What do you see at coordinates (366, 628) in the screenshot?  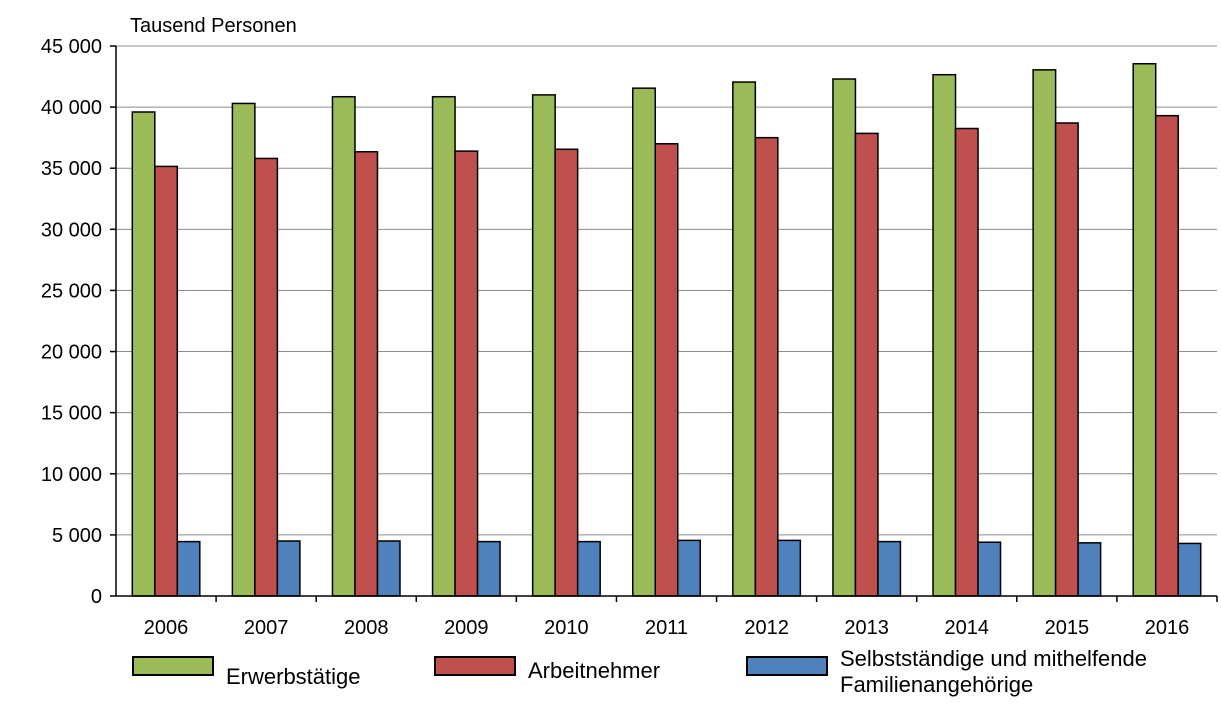 I see `x-tick-label: 2008` at bounding box center [366, 628].